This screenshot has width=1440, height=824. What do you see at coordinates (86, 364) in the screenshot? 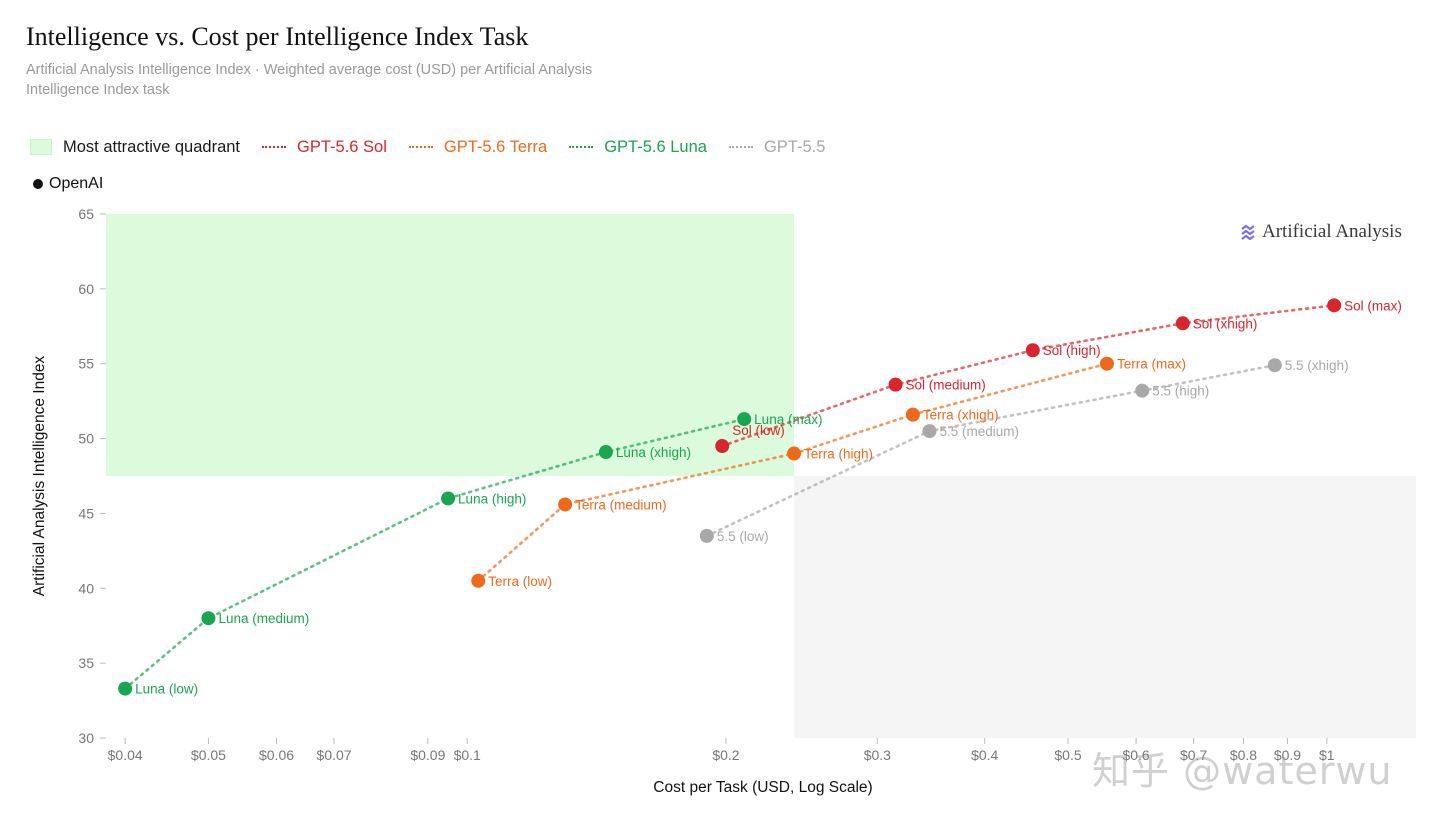
I see `y-tick-label: 55` at bounding box center [86, 364].